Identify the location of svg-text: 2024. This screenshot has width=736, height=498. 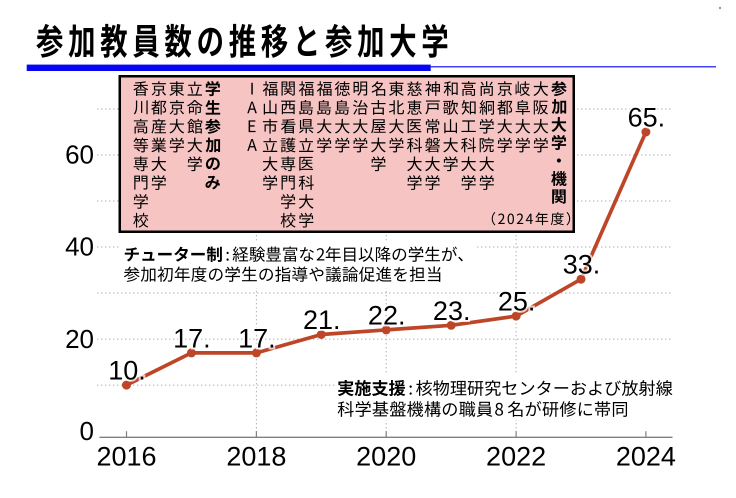
(646, 457).